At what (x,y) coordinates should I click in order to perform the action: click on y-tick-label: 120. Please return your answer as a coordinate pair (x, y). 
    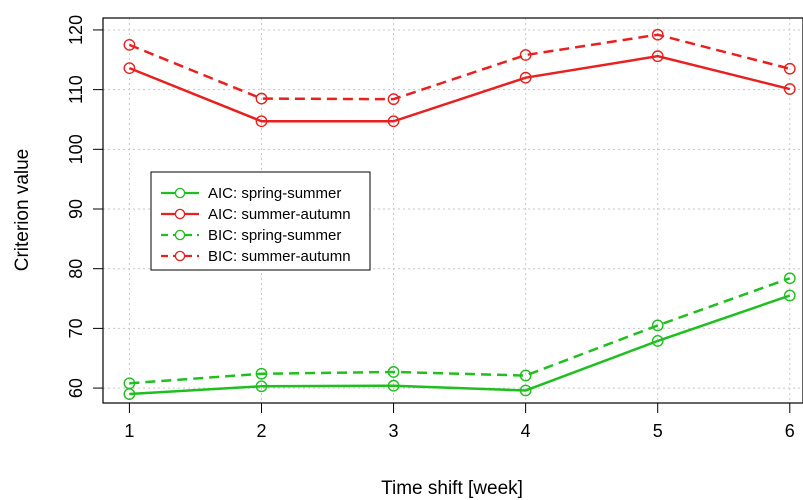
    Looking at the image, I should click on (76, 30).